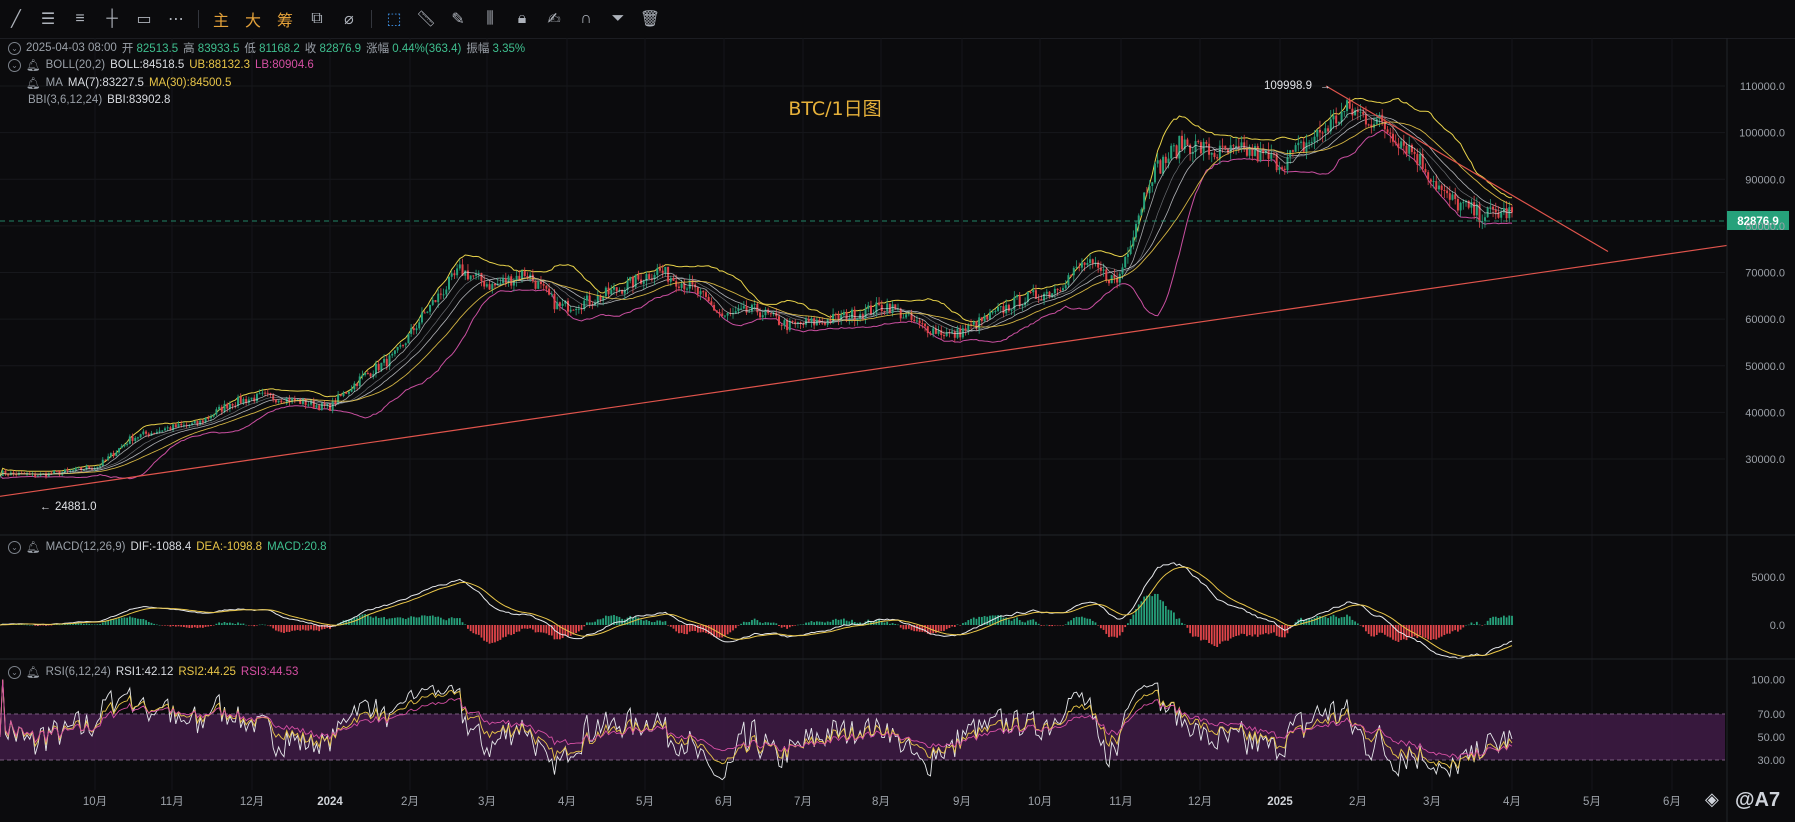 Image resolution: width=1795 pixels, height=822 pixels. Describe the element at coordinates (618, 18) in the screenshot. I see `filter-icon: ⏷` at that location.